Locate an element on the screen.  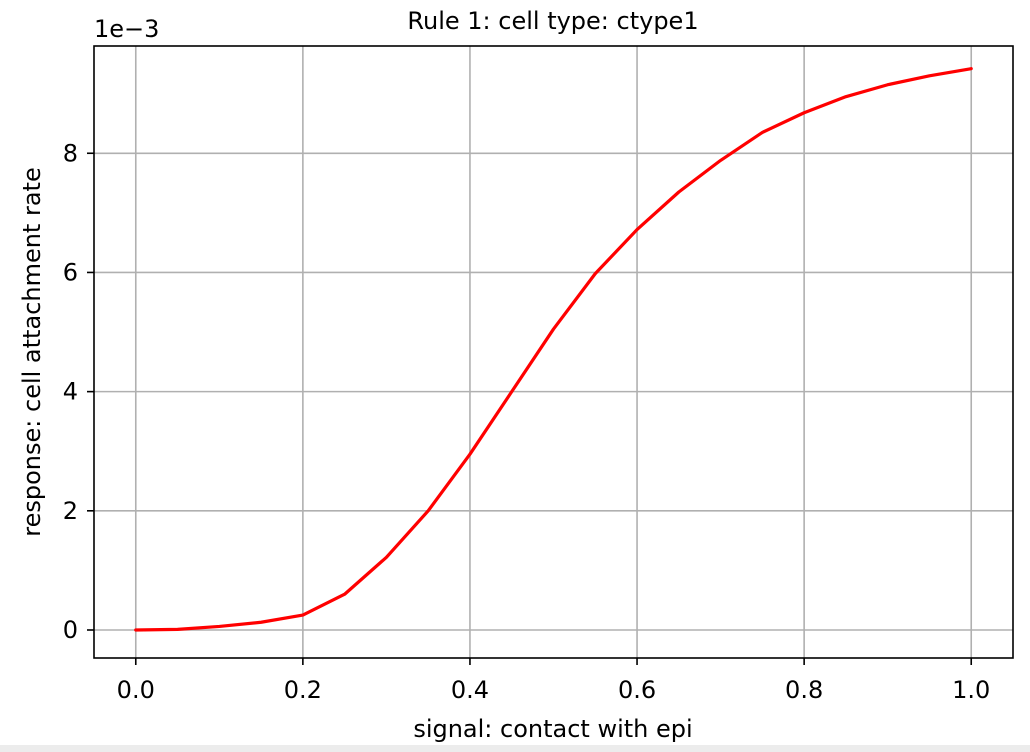
x-tick-label: 0.4 is located at coordinates (470, 690).